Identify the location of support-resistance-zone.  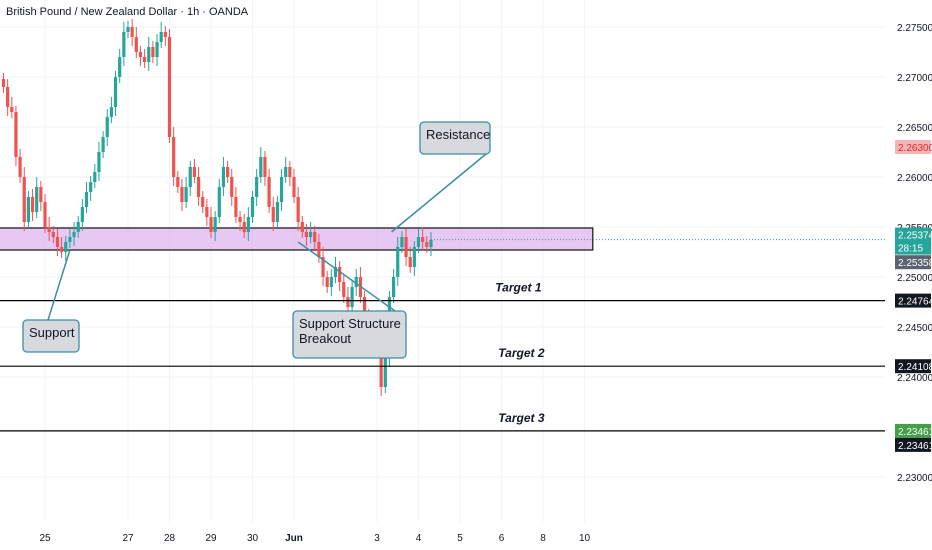
(297, 239).